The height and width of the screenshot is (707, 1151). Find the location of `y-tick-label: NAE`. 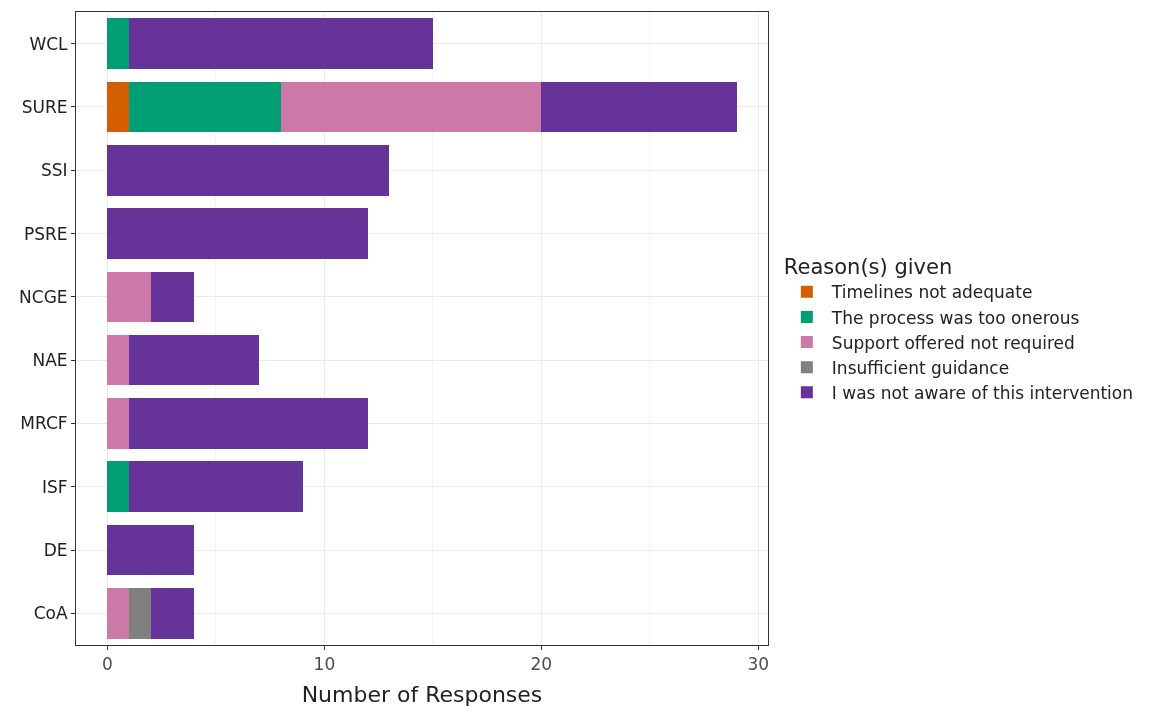

y-tick-label: NAE is located at coordinates (50, 360).